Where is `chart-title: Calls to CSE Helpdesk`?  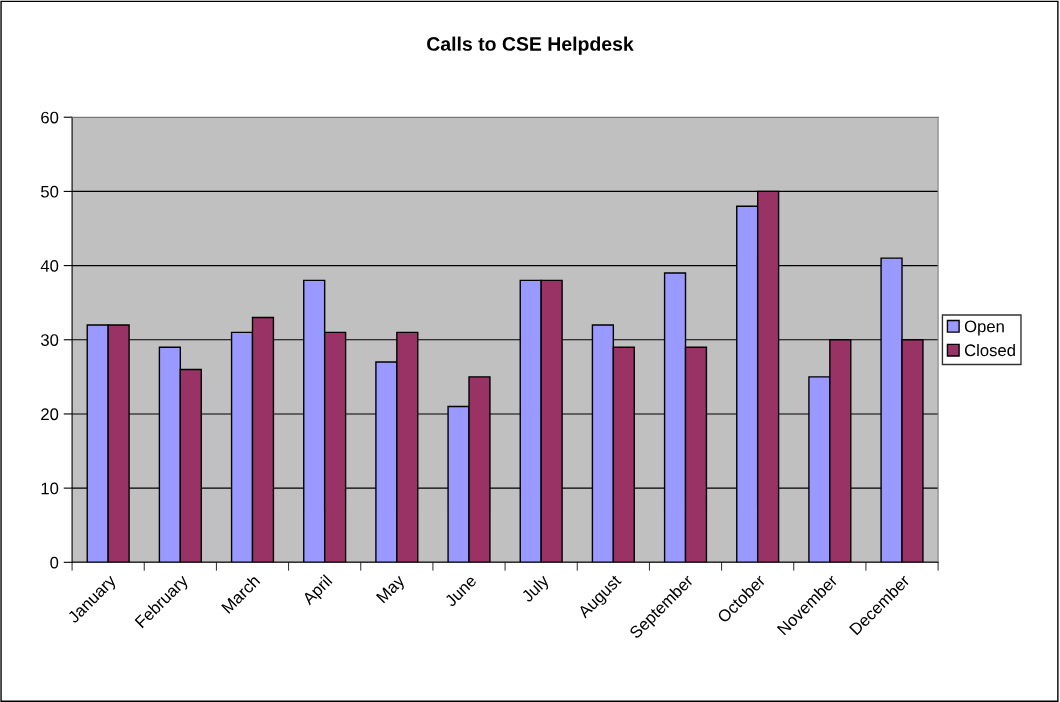 chart-title: Calls to CSE Helpdesk is located at coordinates (530, 45).